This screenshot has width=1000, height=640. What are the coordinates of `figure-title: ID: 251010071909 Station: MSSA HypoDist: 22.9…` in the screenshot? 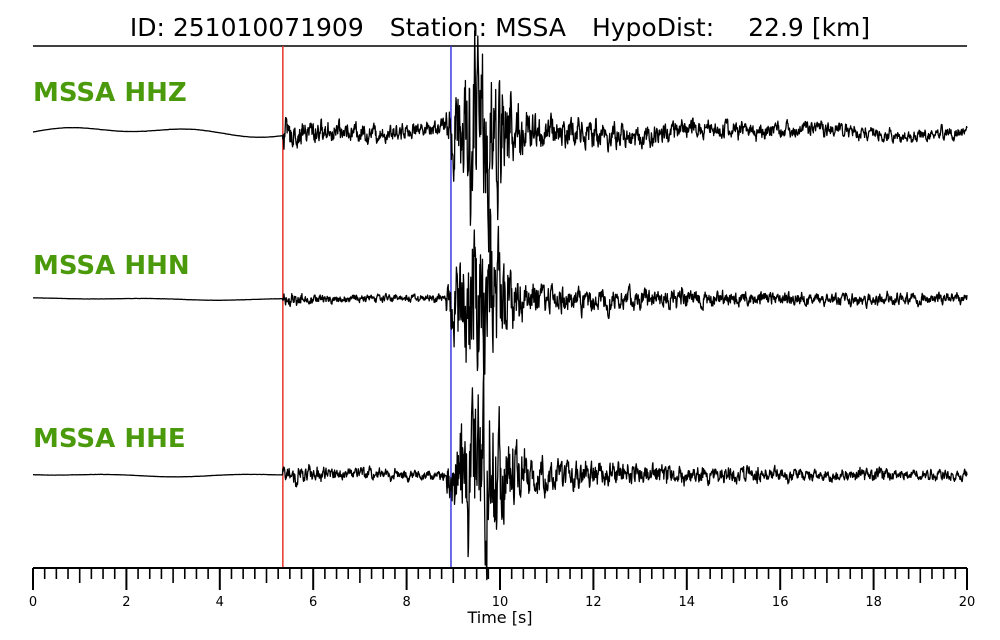 It's located at (500, 27).